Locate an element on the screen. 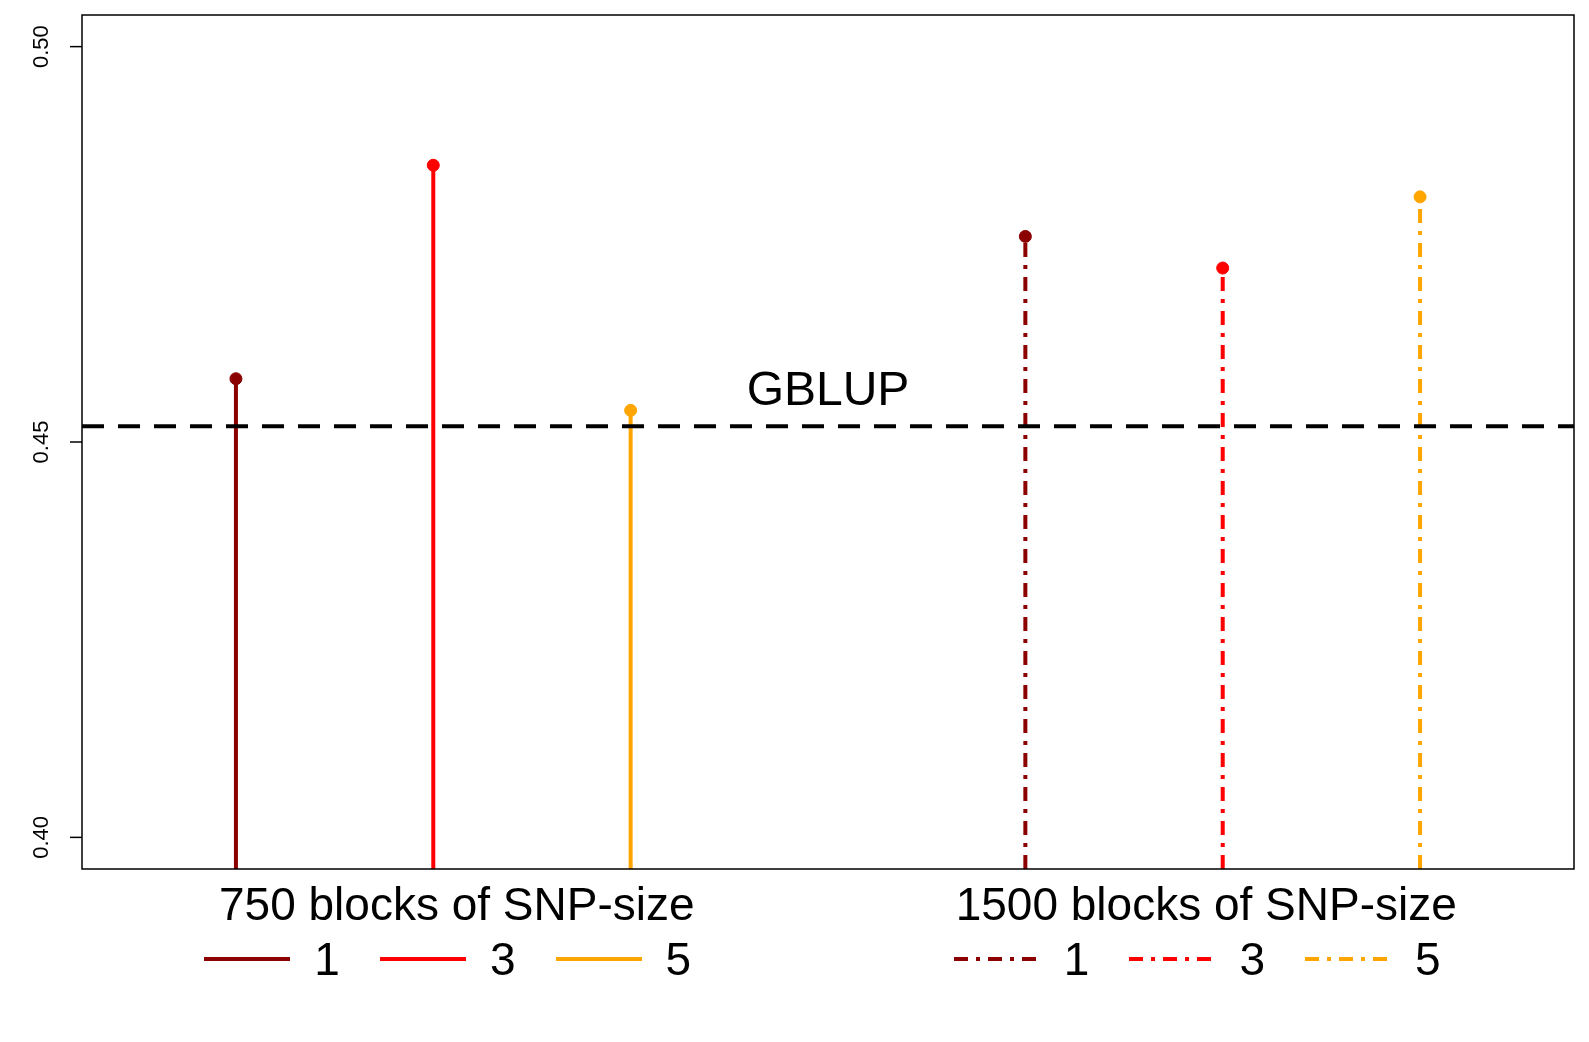 Image resolution: width=1589 pixels, height=1042 pixels. text: 750 blocks of SNP-size is located at coordinates (456, 904).